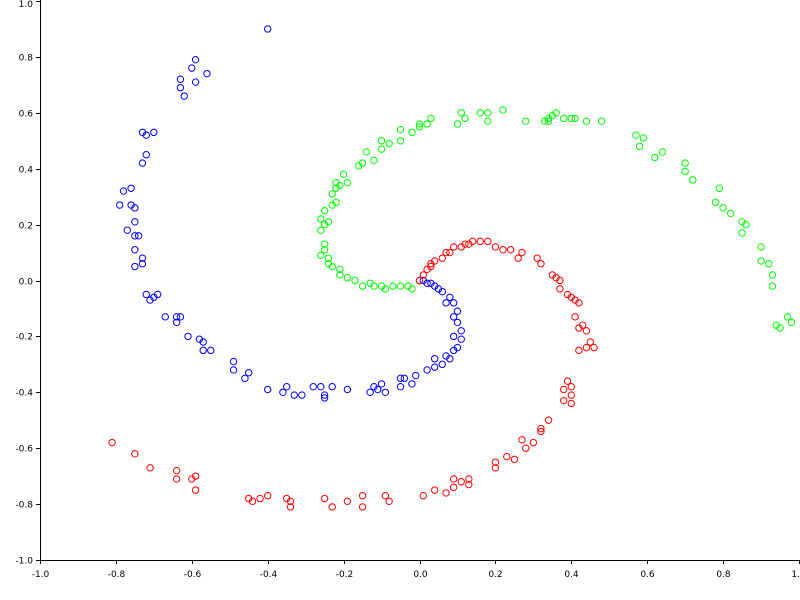  Describe the element at coordinates (24, 394) in the screenshot. I see `y-tick-label: -0.4` at that location.